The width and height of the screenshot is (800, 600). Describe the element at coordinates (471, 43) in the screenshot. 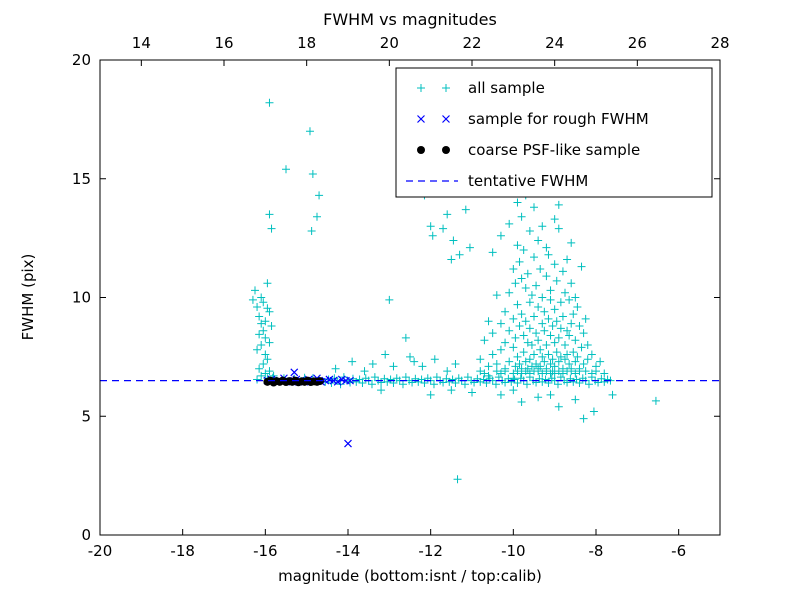

I see `x-top-tick-label: 22` at that location.